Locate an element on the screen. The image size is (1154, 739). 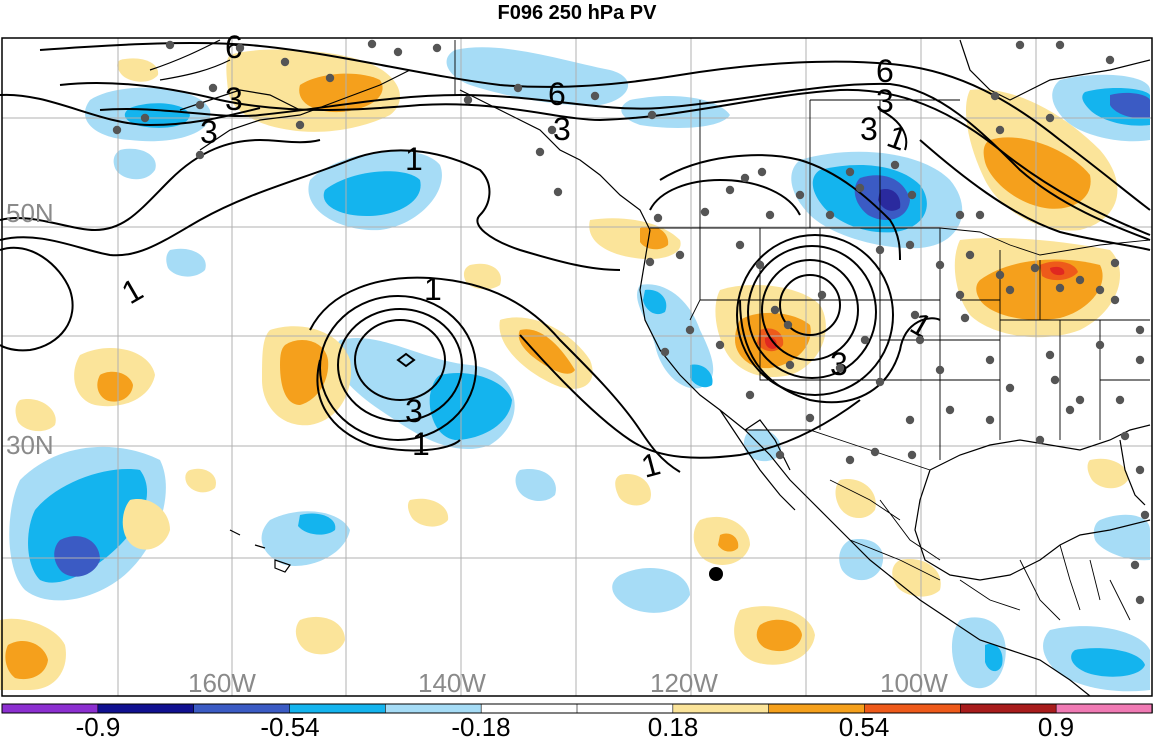
lat-label-50n: 50N is located at coordinates (30, 213).